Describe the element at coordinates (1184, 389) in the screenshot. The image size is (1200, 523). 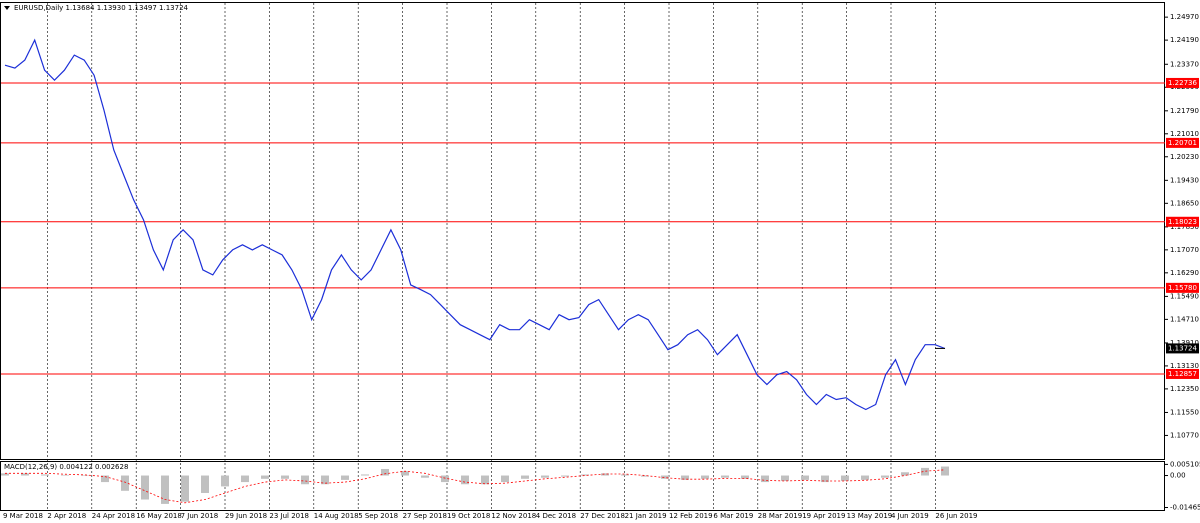
I see `y-tick-label: 1.12350` at that location.